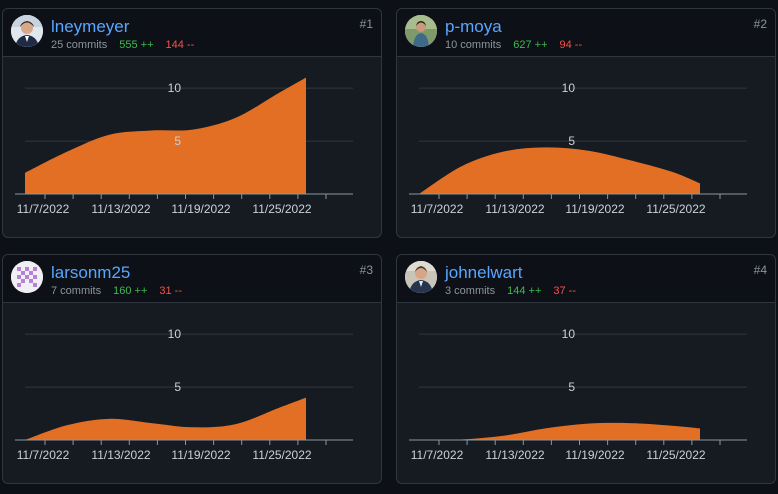 This screenshot has height=494, width=778. Describe the element at coordinates (76, 291) in the screenshot. I see `commits-count: 7 commits` at that location.